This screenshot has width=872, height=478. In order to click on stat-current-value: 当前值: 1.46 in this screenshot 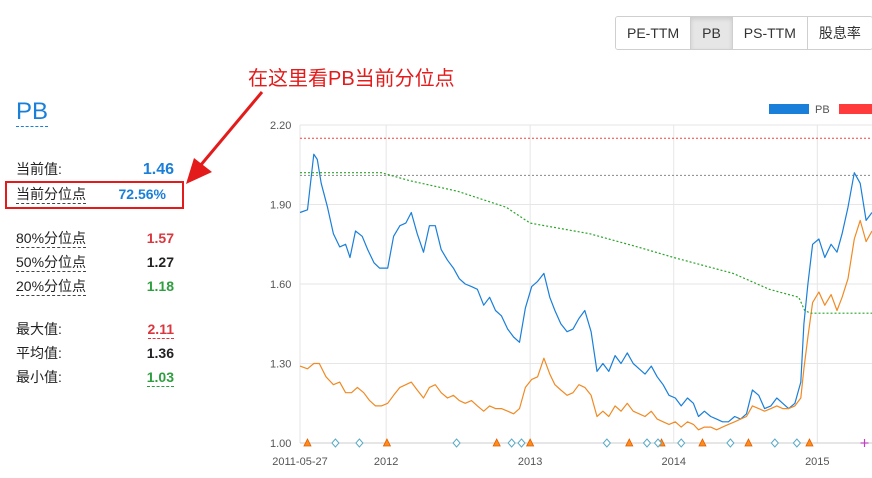, I will do `click(96, 171)`.